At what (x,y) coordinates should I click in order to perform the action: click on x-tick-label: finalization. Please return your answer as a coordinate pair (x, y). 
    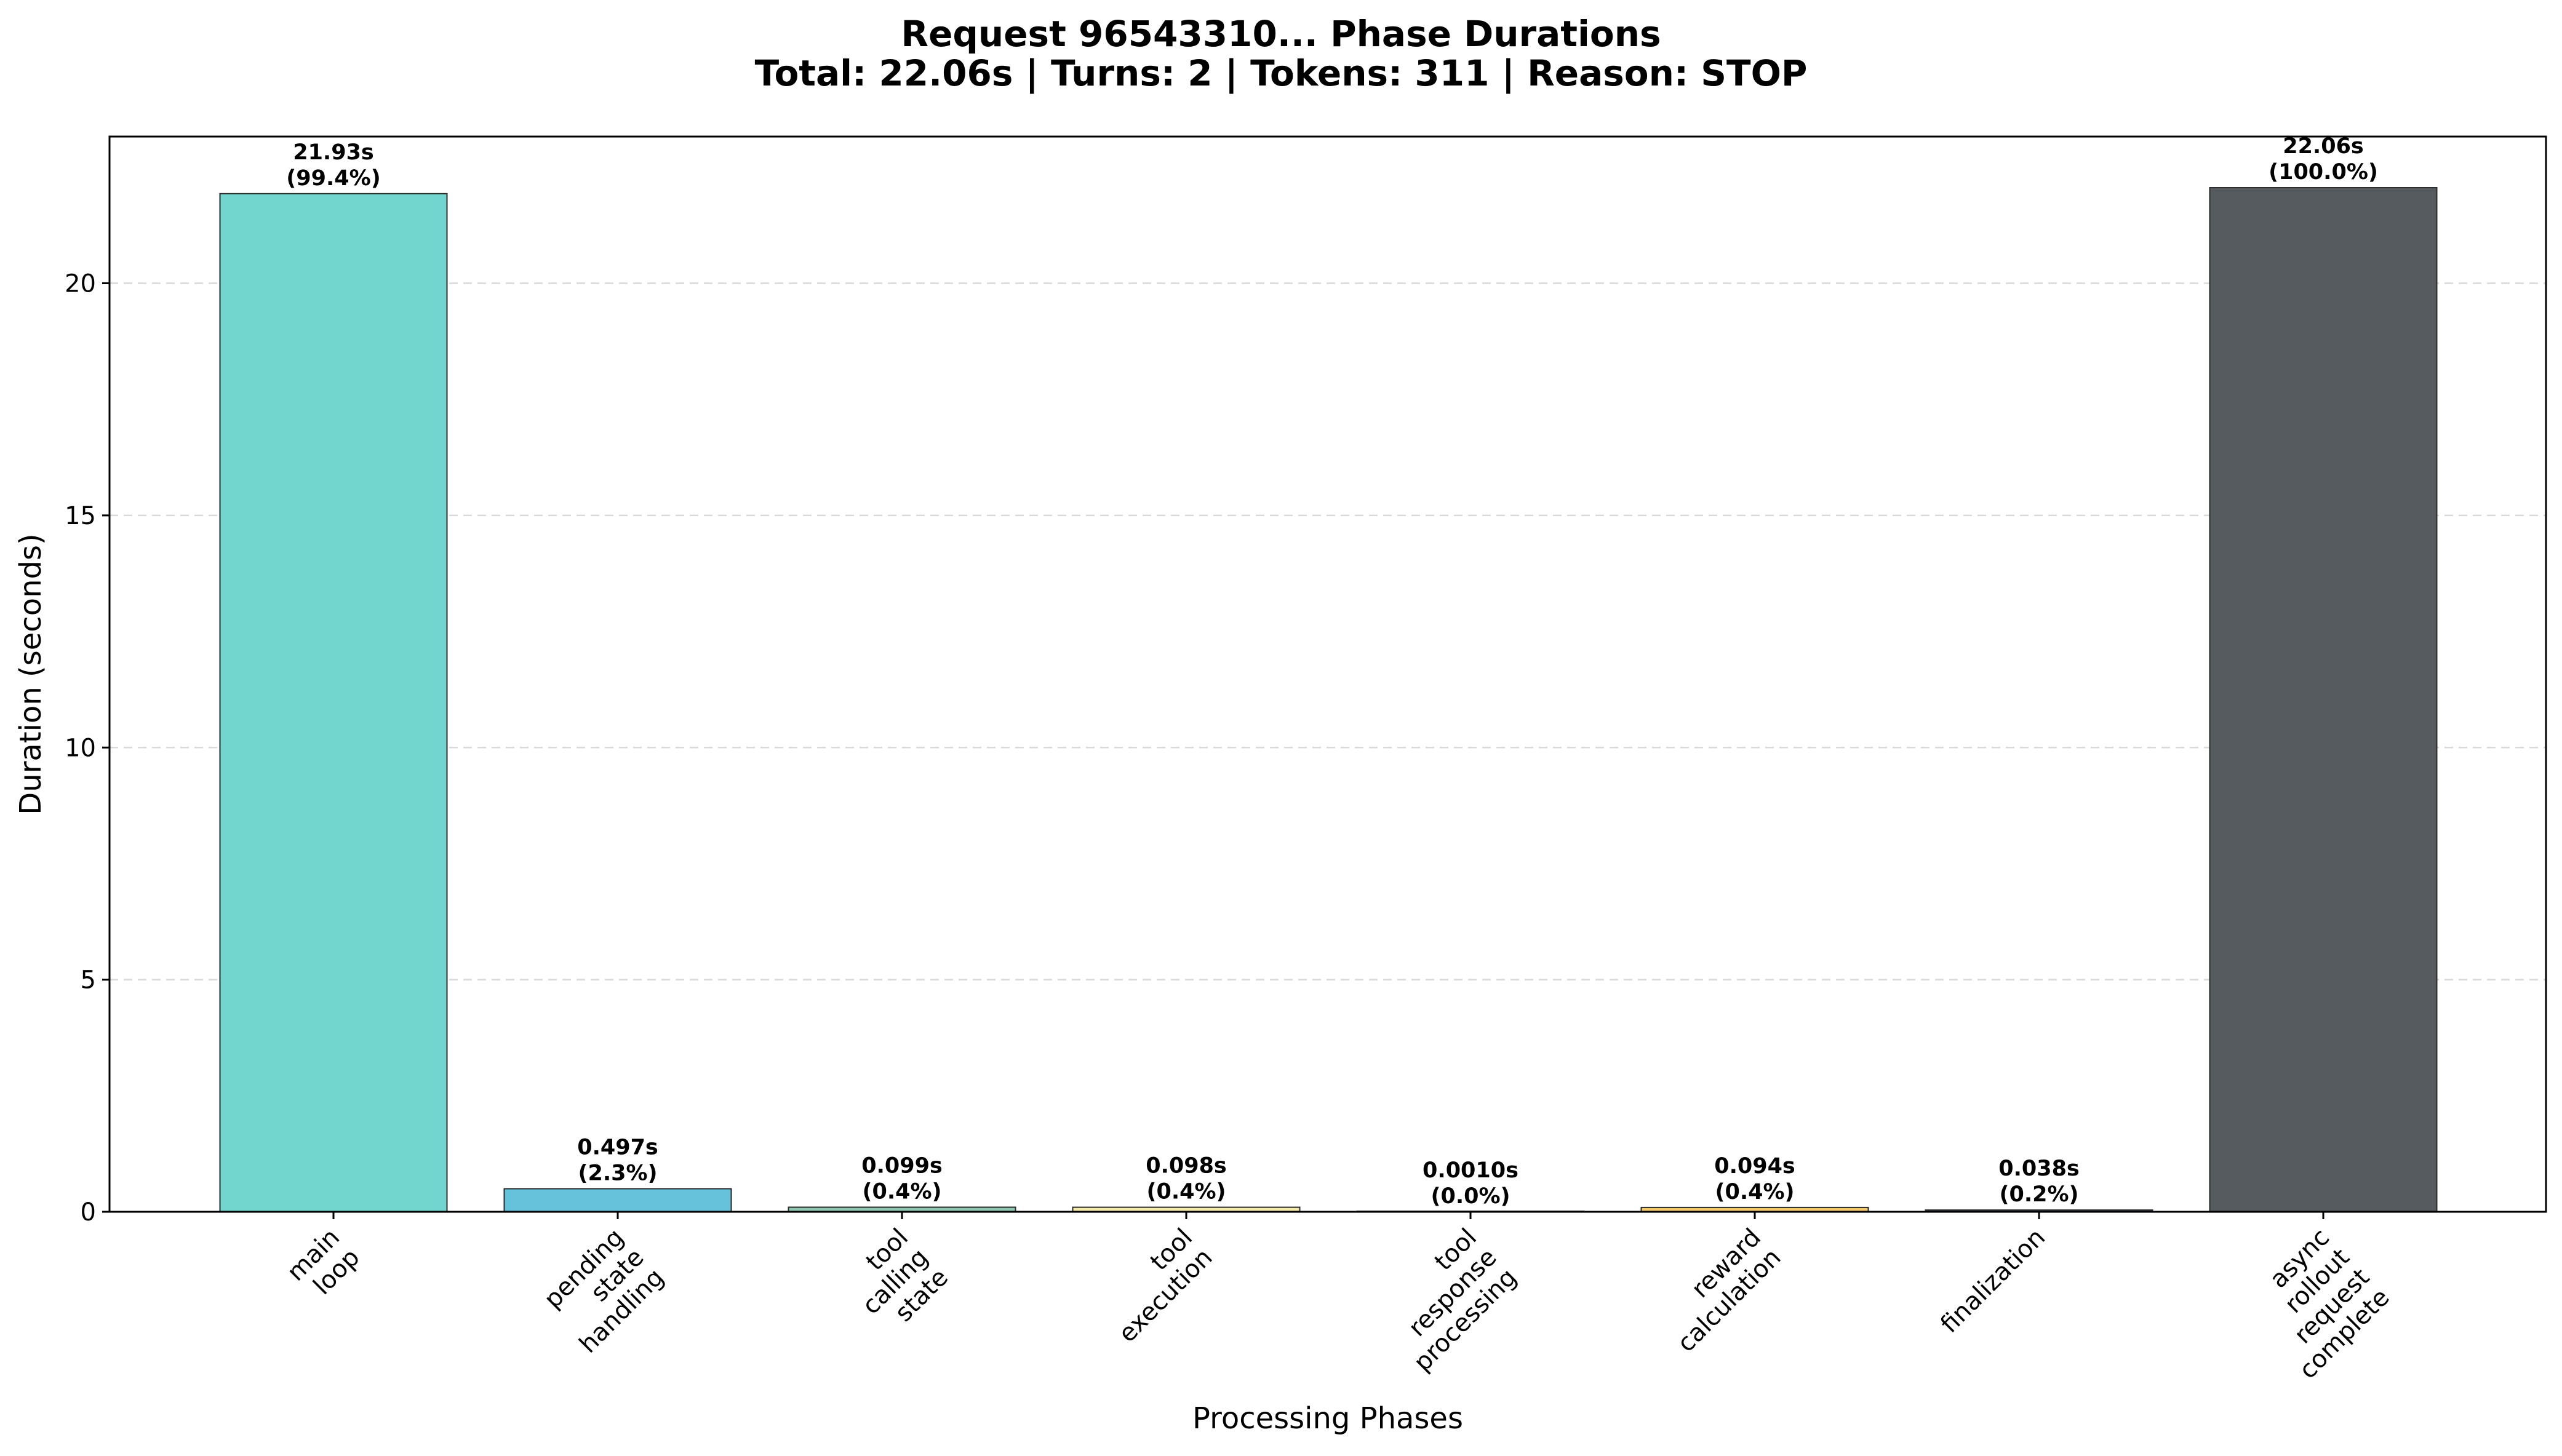
    Looking at the image, I should click on (1993, 1281).